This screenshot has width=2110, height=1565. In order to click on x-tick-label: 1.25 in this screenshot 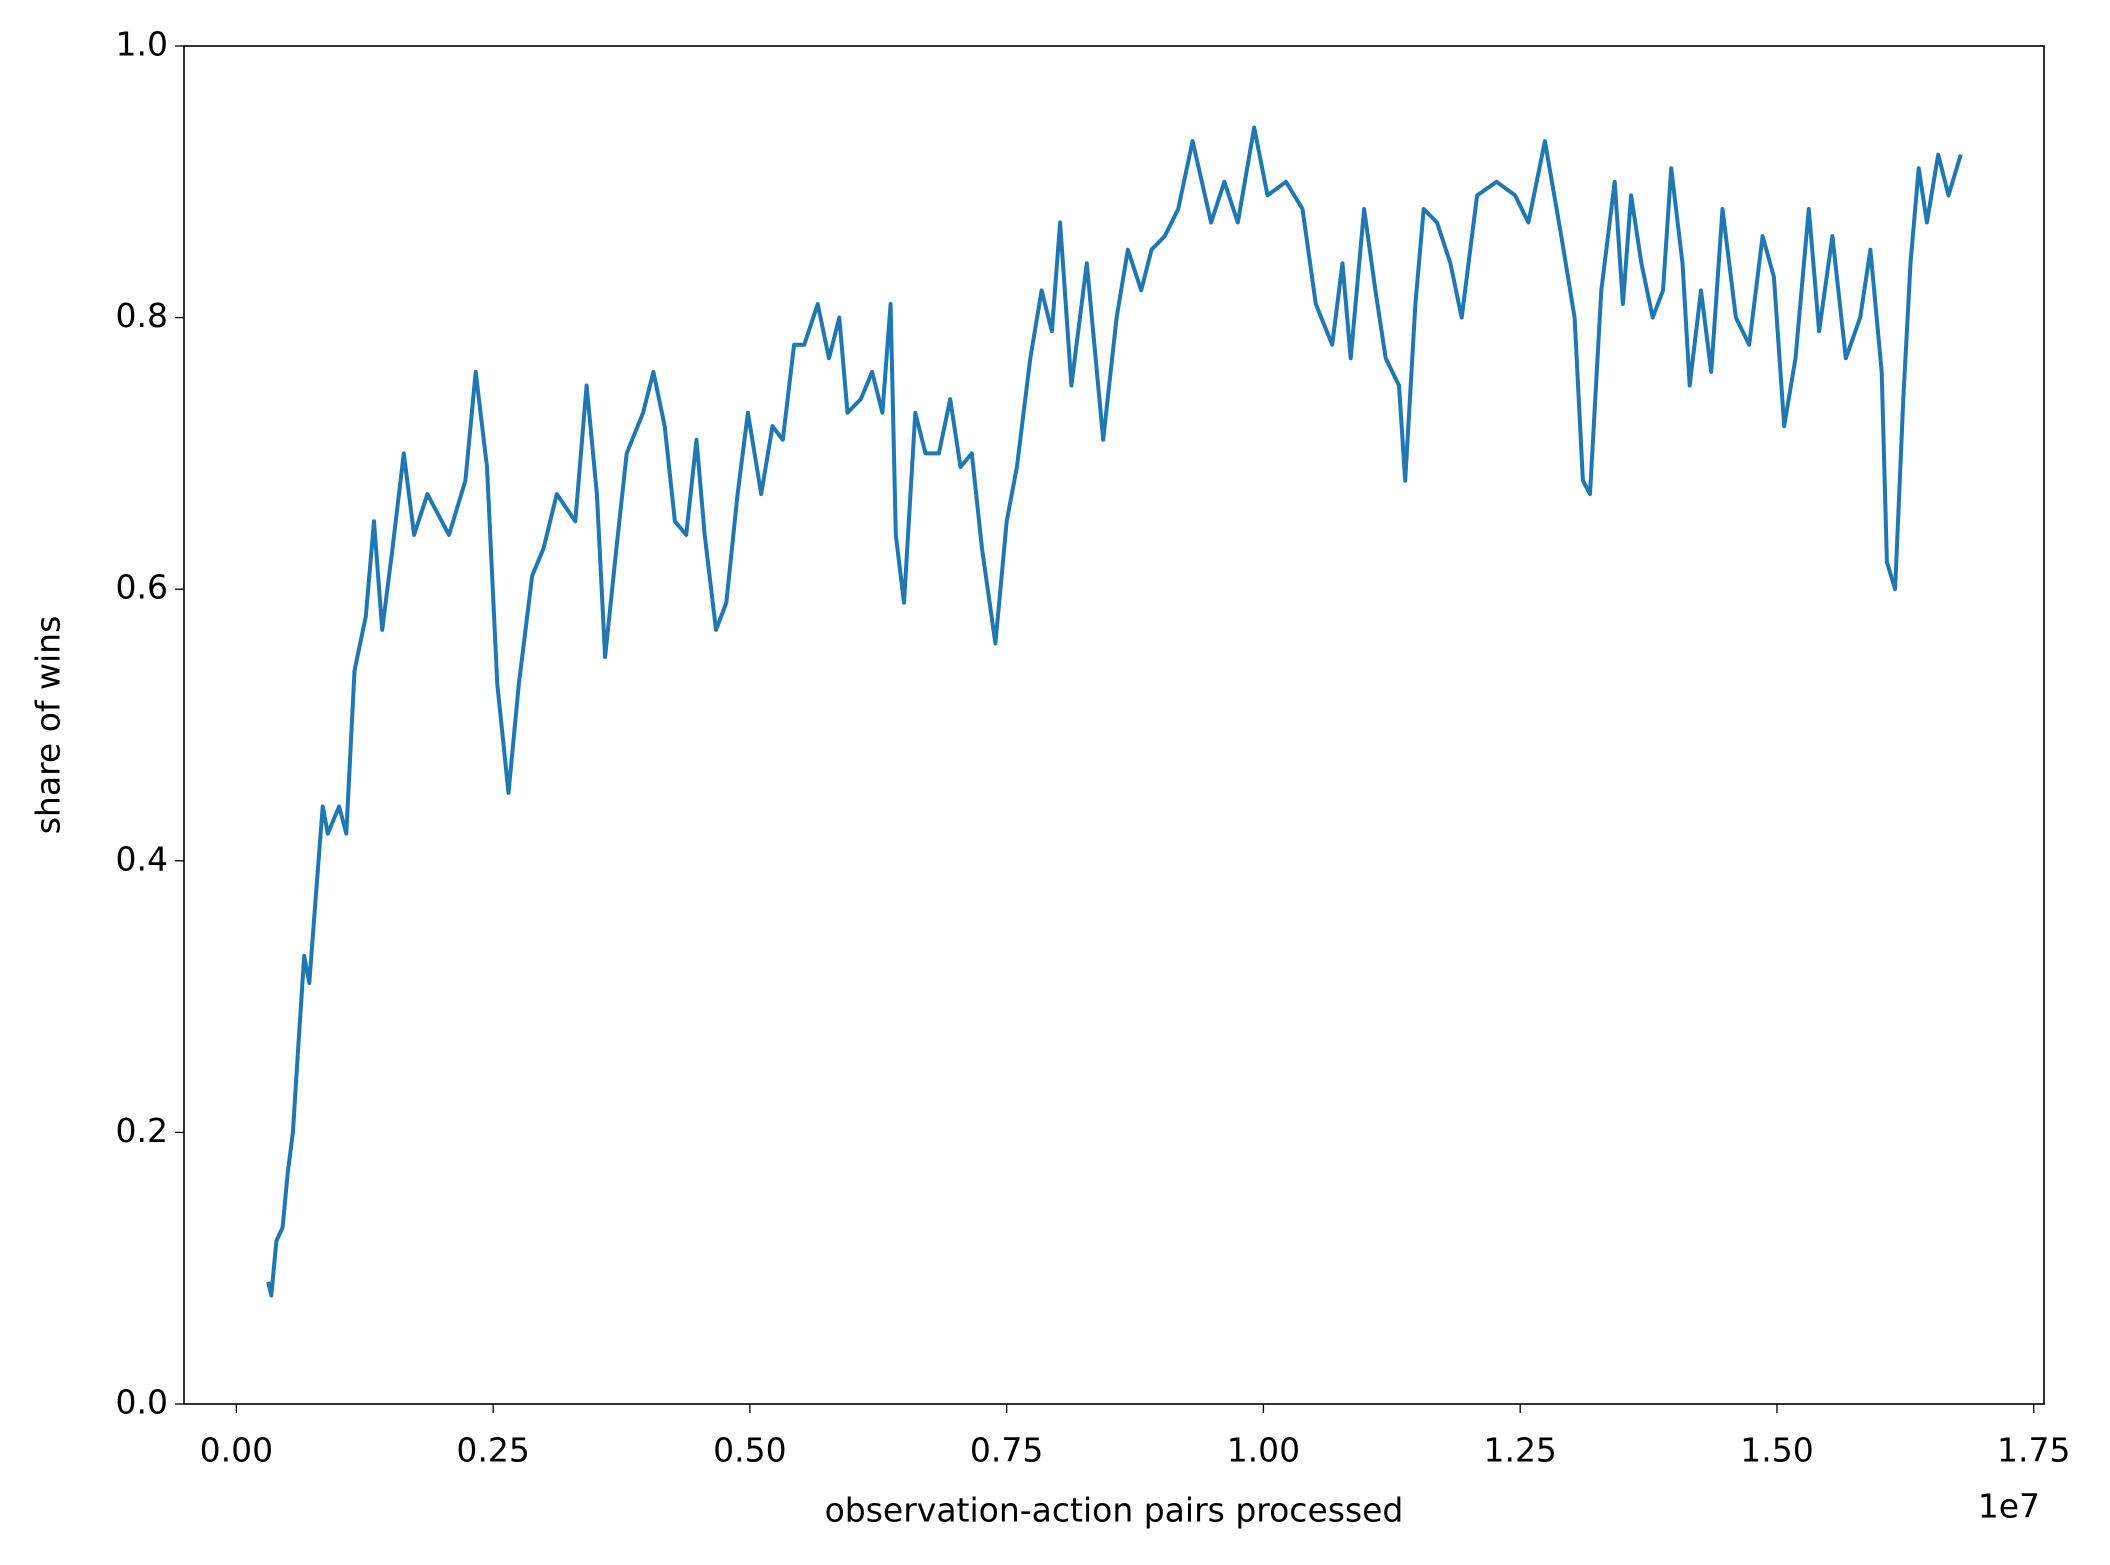, I will do `click(1519, 1450)`.